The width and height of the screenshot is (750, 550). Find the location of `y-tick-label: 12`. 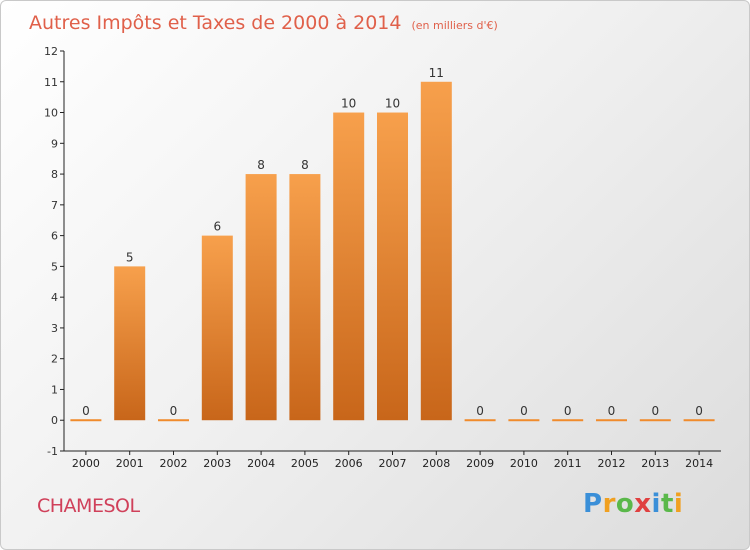

y-tick-label: 12 is located at coordinates (51, 51).